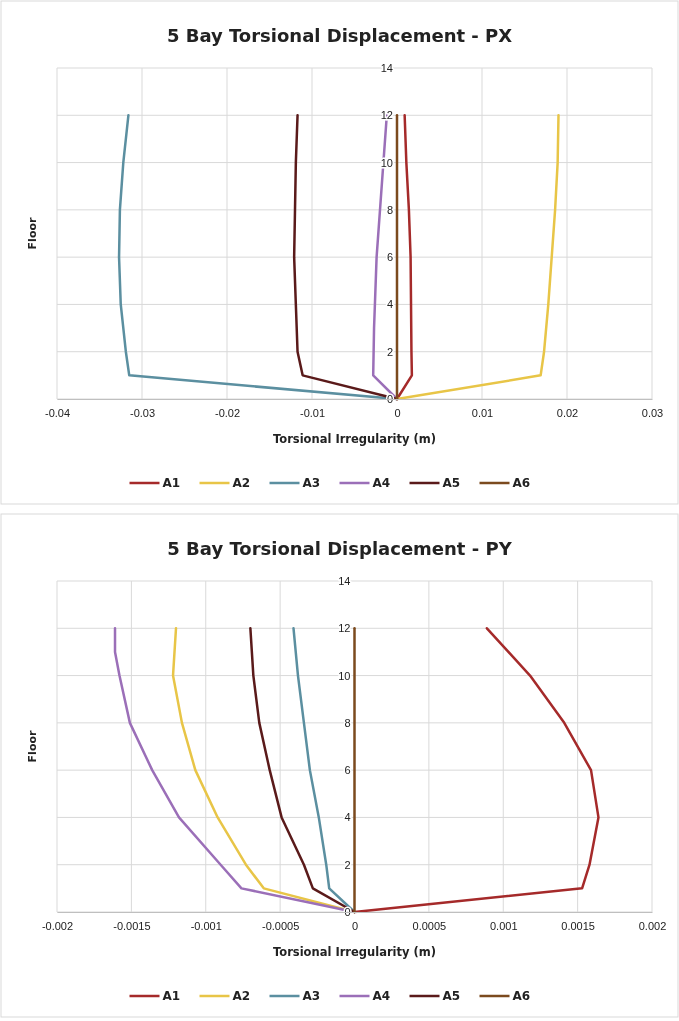 The height and width of the screenshot is (1021, 679). What do you see at coordinates (503, 925) in the screenshot?
I see `x-tick-label: 0.001` at bounding box center [503, 925].